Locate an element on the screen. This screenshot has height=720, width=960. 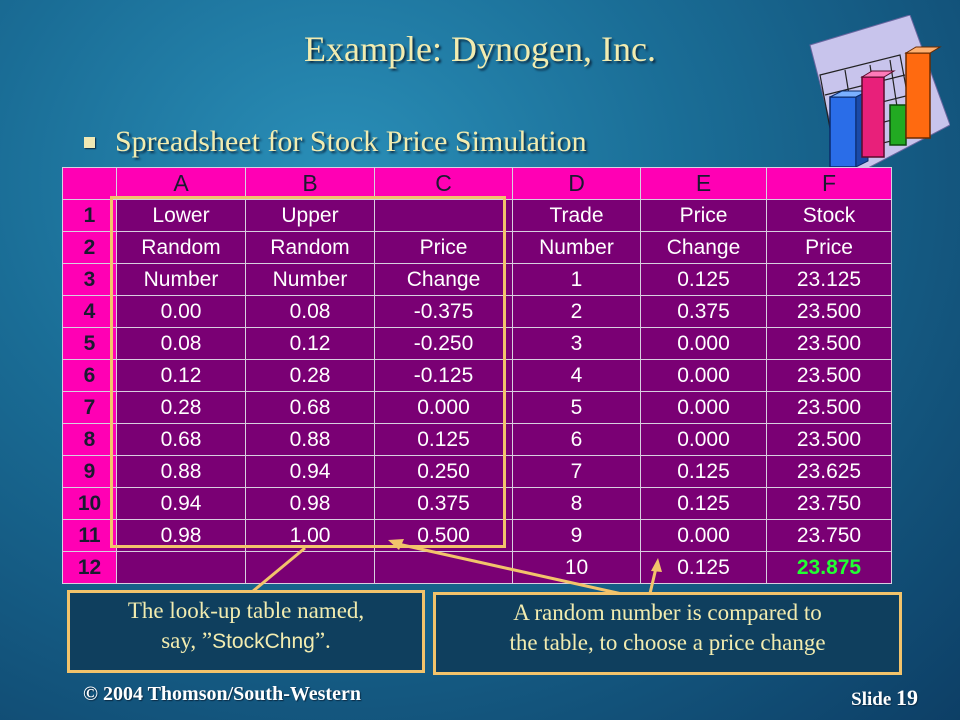
cell-f10: 23.750 is located at coordinates (829, 503).